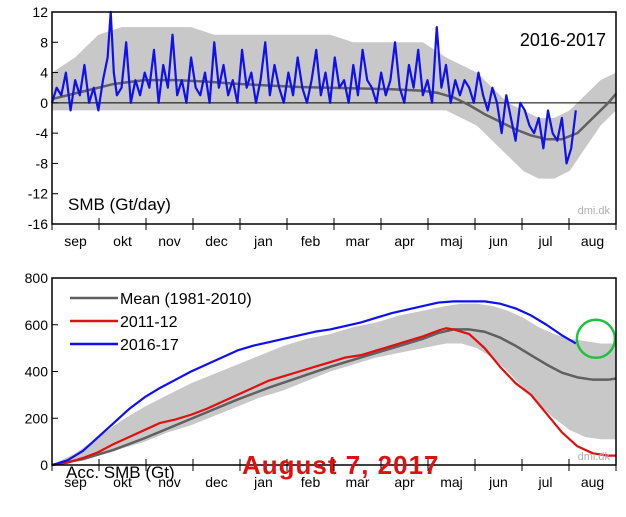  What do you see at coordinates (42, 163) in the screenshot?
I see `y-tick-label: -8` at bounding box center [42, 163].